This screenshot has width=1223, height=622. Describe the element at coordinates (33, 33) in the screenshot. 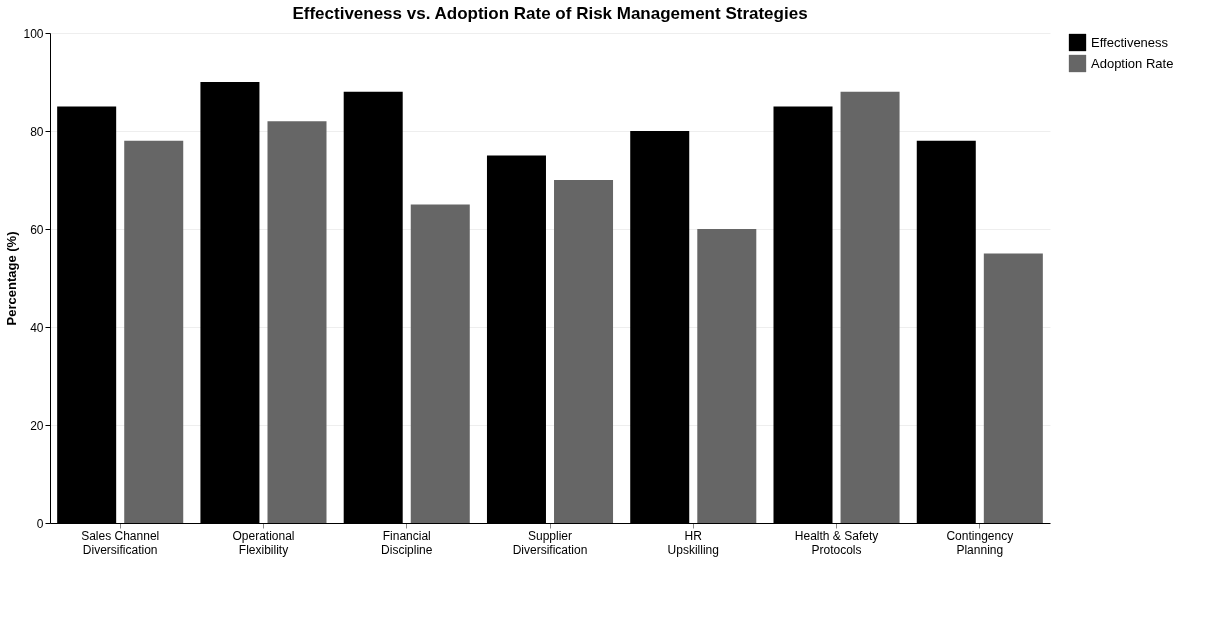

I see `y-tick-label: 100` at that location.